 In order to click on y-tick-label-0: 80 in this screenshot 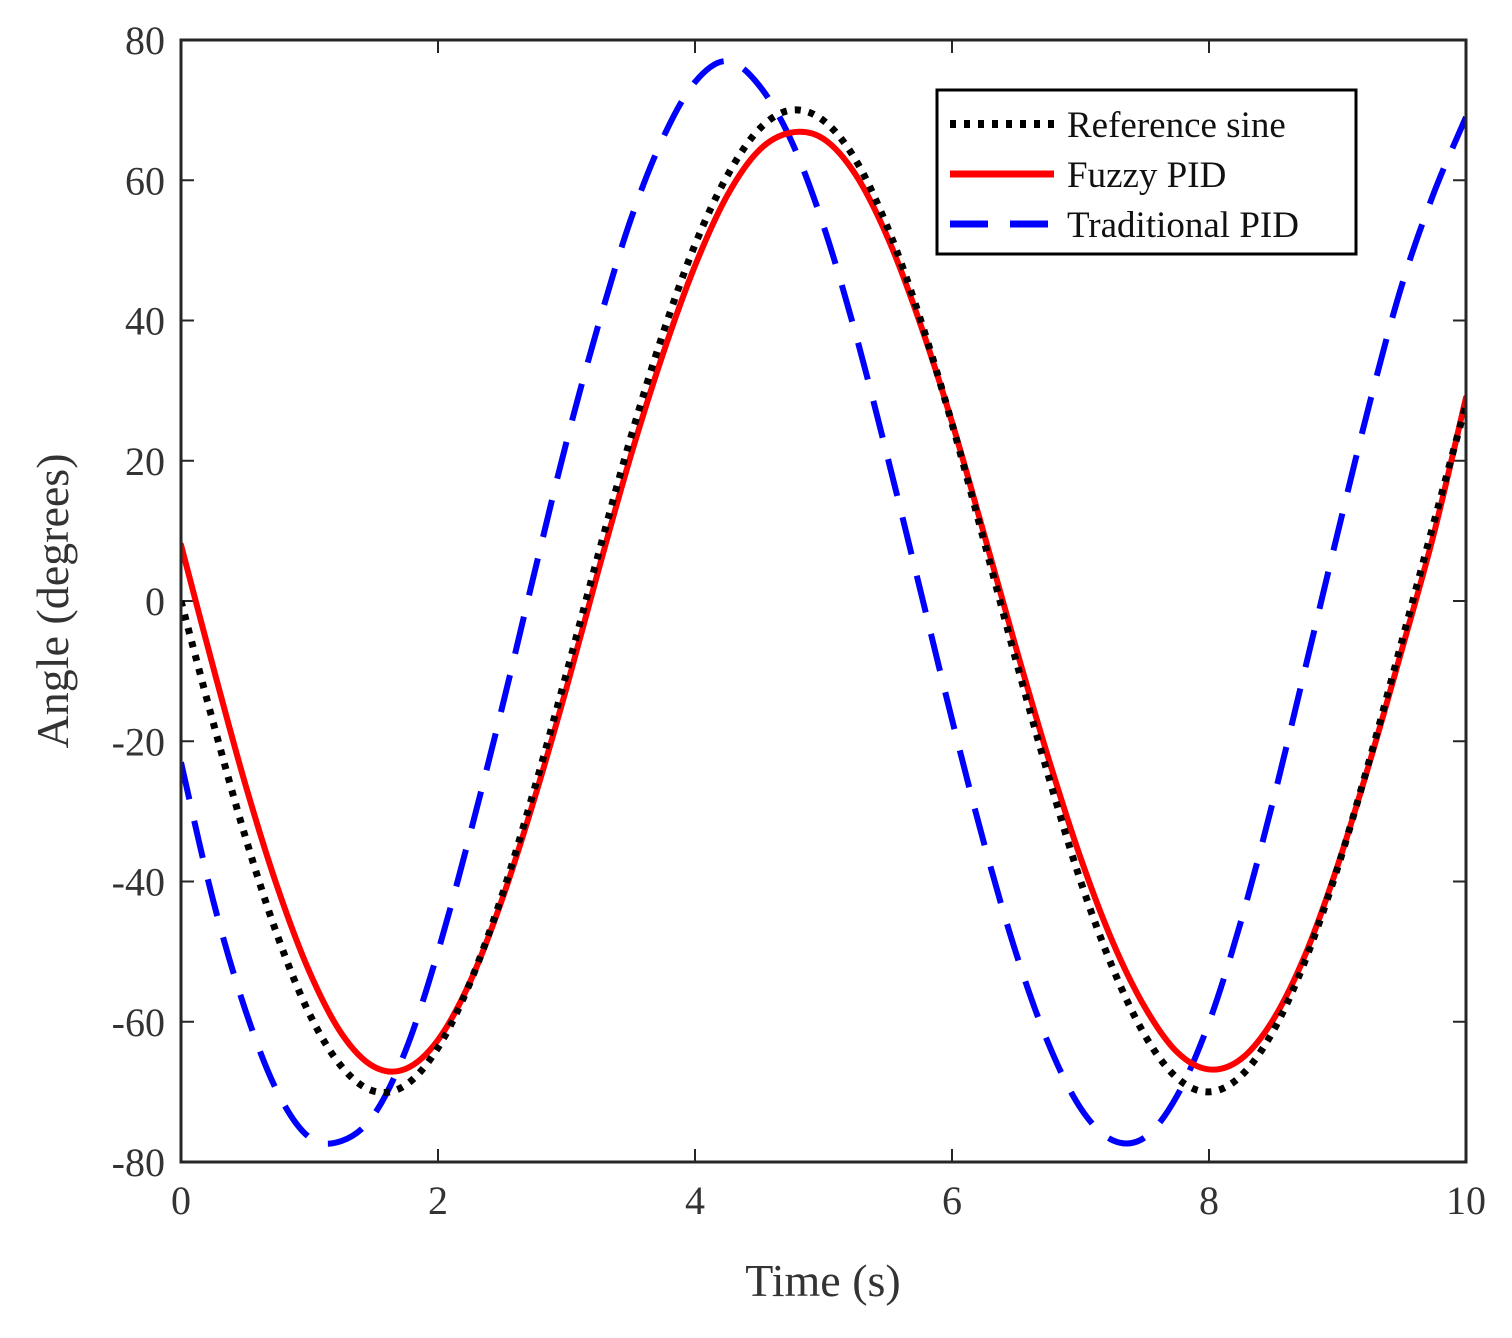, I will do `click(145, 40)`.